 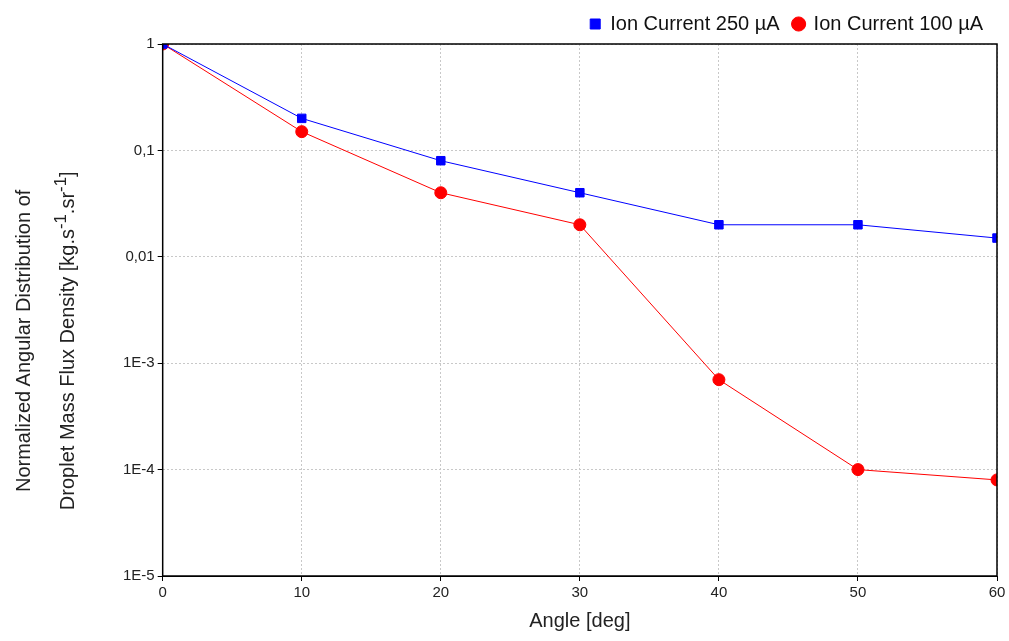 I want to click on legend-label: Ion Current 100 µA, so click(x=898, y=22).